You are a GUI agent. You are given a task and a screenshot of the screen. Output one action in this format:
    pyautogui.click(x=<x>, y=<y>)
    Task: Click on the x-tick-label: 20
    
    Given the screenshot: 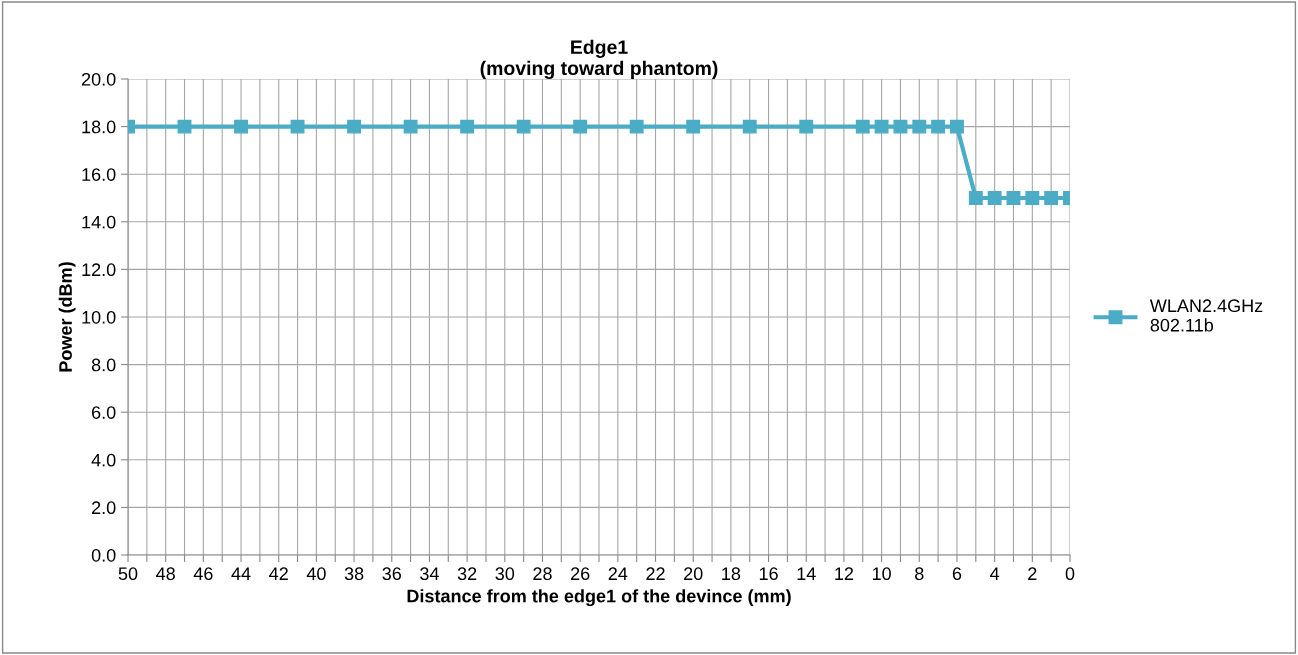 What is the action you would take?
    pyautogui.click(x=693, y=574)
    